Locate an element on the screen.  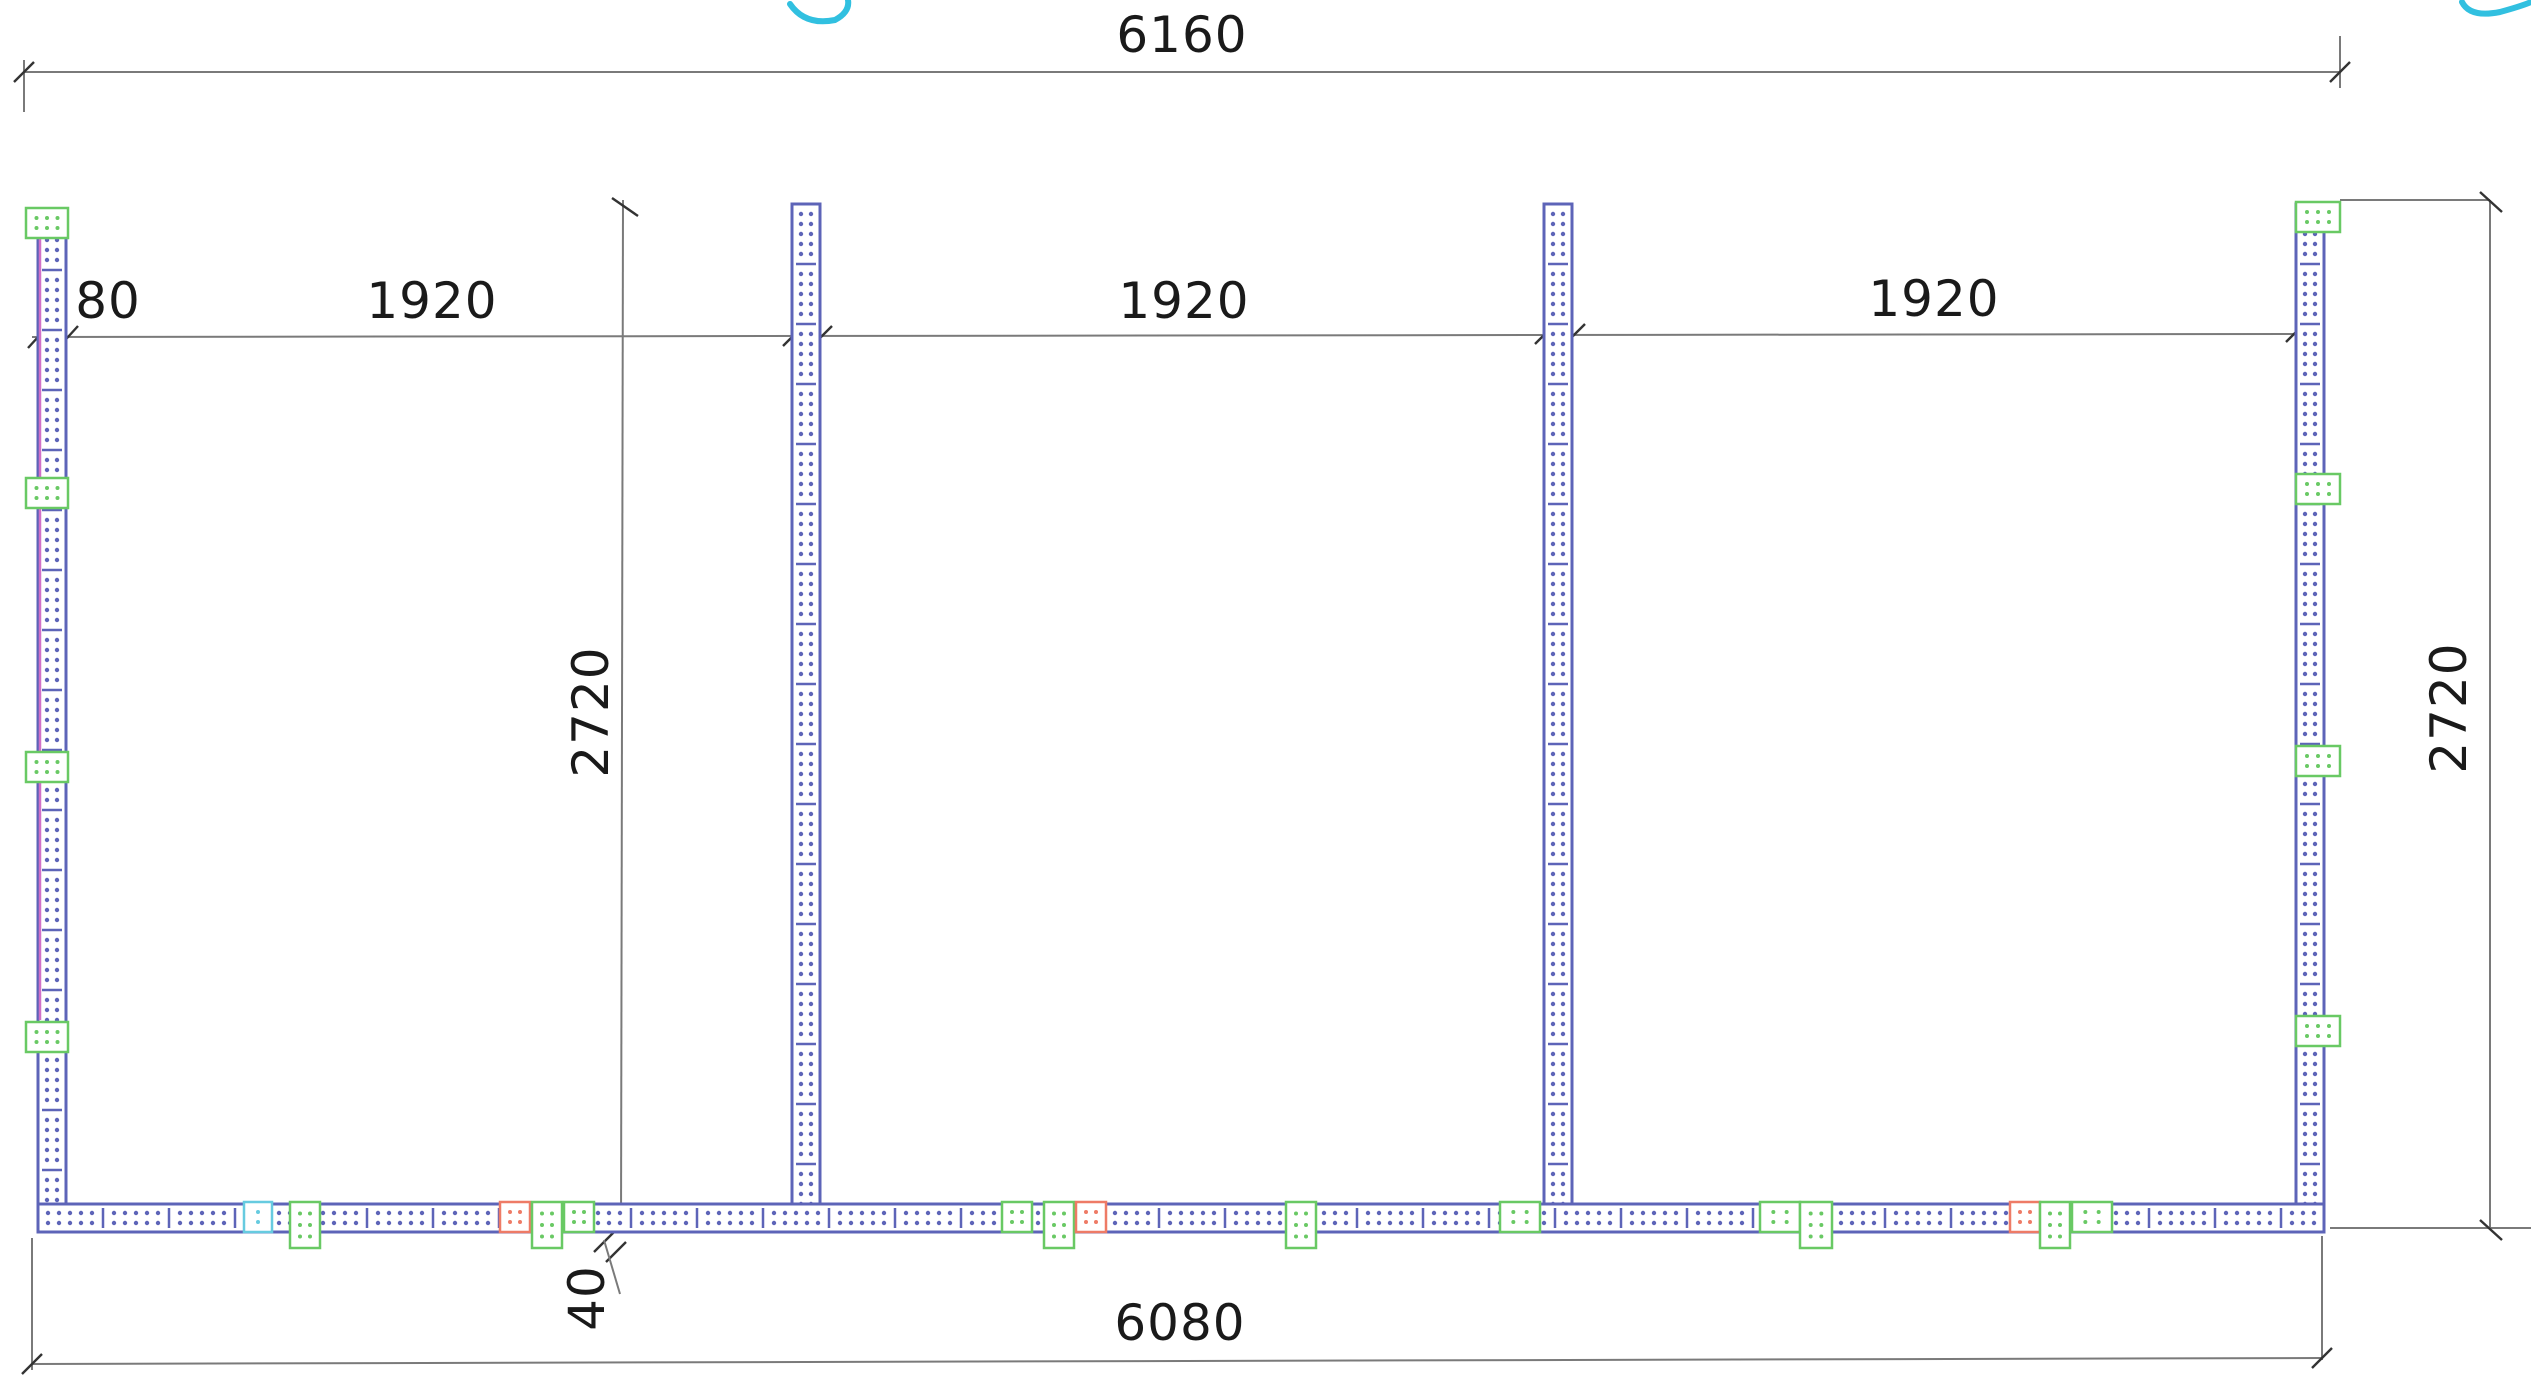
dimension-label-left-offset: 80 is located at coordinates (108, 301).